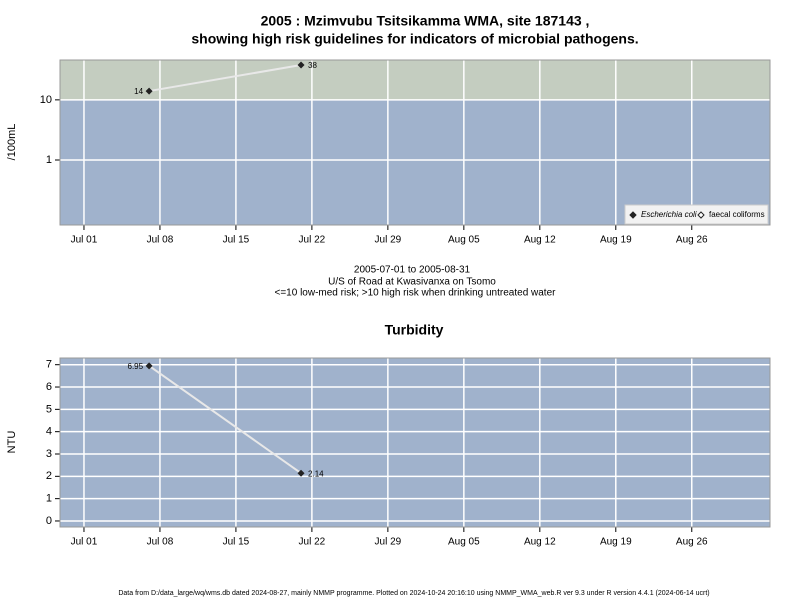 Image resolution: width=800 pixels, height=600 pixels. What do you see at coordinates (138, 91) in the screenshot?
I see `data-label: 14` at bounding box center [138, 91].